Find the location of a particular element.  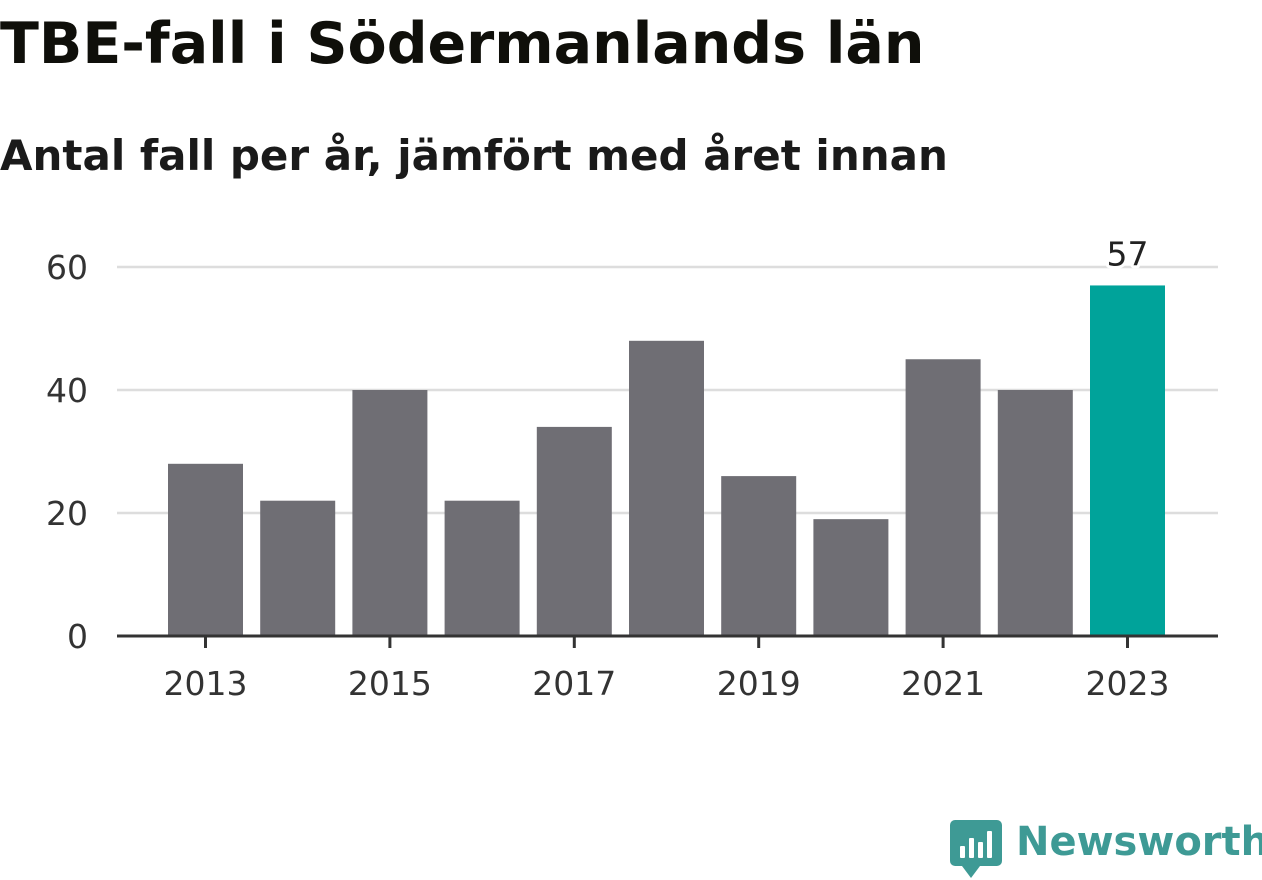

y-tick-label-60: 60 is located at coordinates (67, 267).